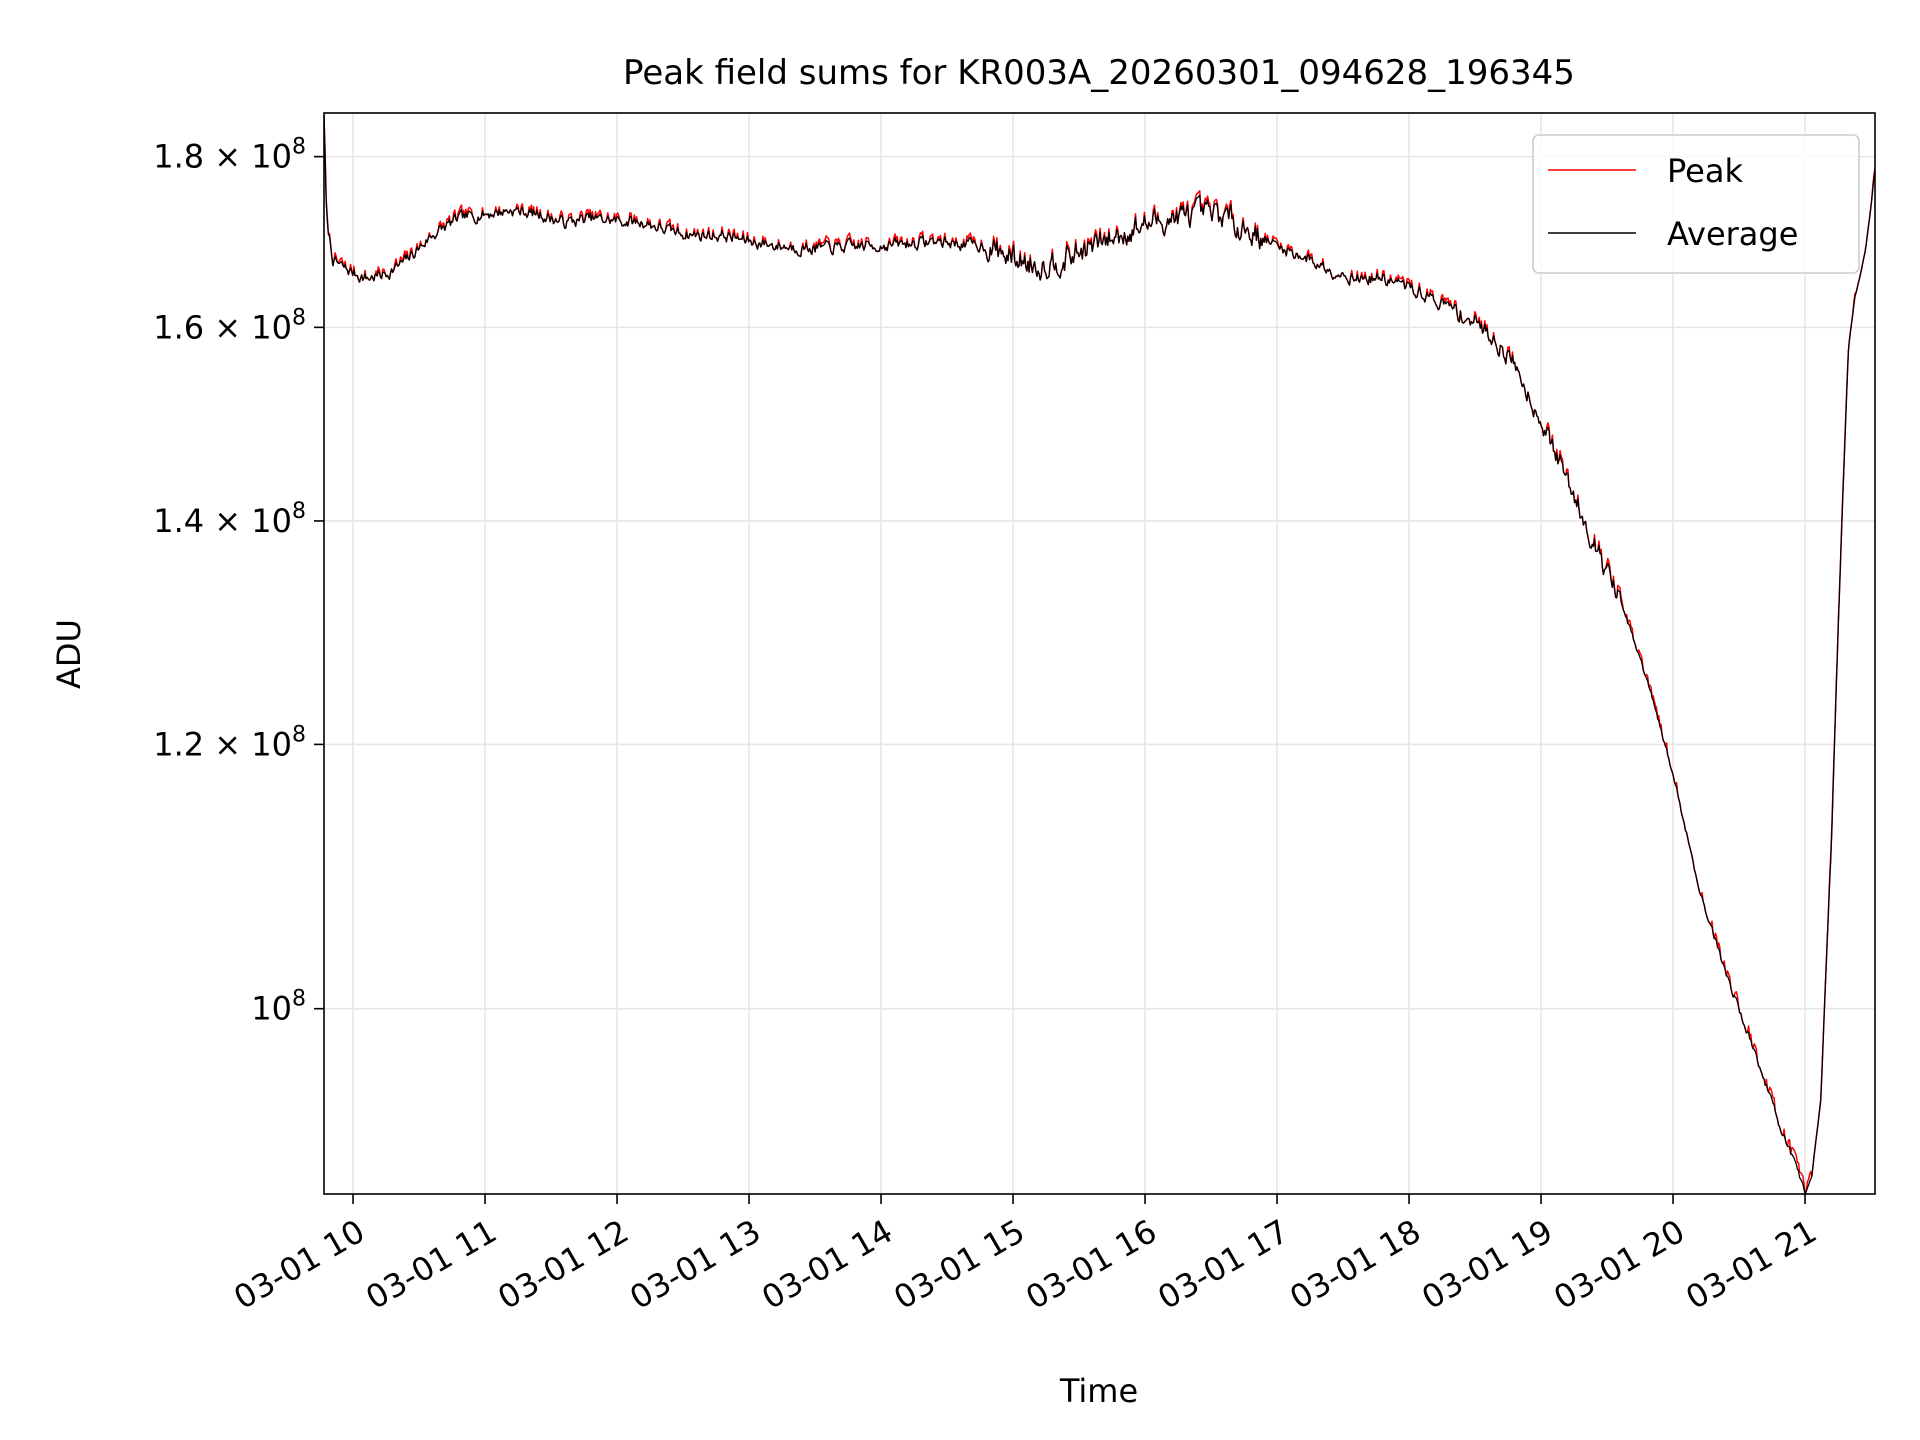  I want to click on y-tick-label: 1.8 × 108, so click(229, 155).